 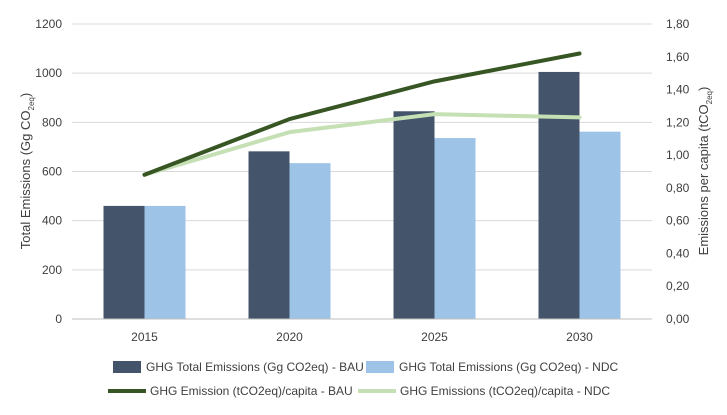 What do you see at coordinates (127, 367) in the screenshot?
I see `legend-swatch-bau-bars` at bounding box center [127, 367].